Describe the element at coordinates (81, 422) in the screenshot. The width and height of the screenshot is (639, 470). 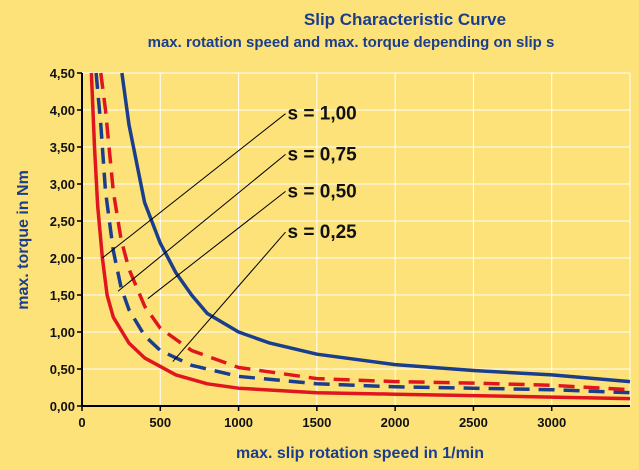
I see `x-tick-label: 0` at that location.